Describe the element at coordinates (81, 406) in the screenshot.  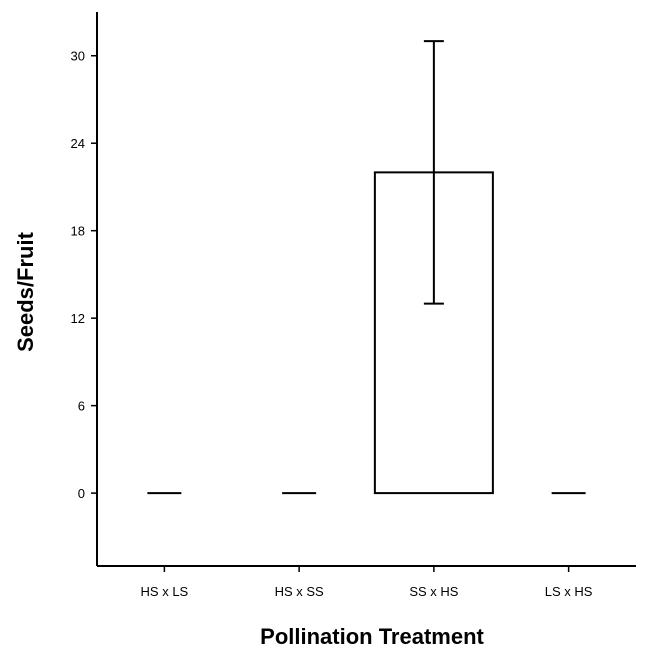
I see `y-tick-label: 6` at that location.